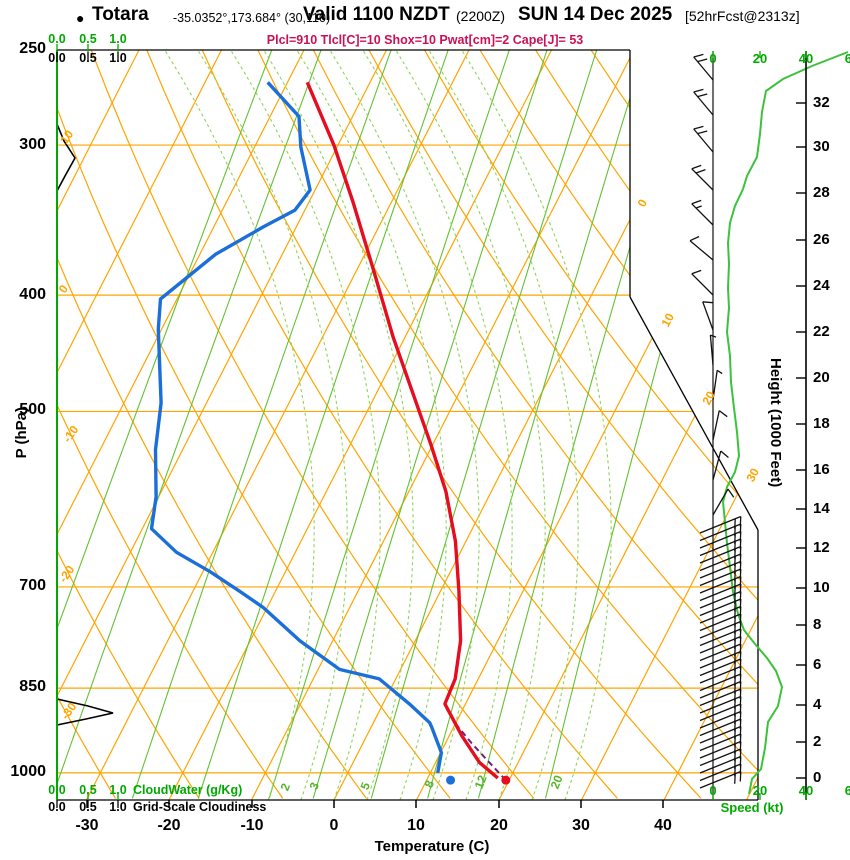 This screenshot has height=860, width=850. What do you see at coordinates (416, 825) in the screenshot?
I see `temperature-label: 10` at bounding box center [416, 825].